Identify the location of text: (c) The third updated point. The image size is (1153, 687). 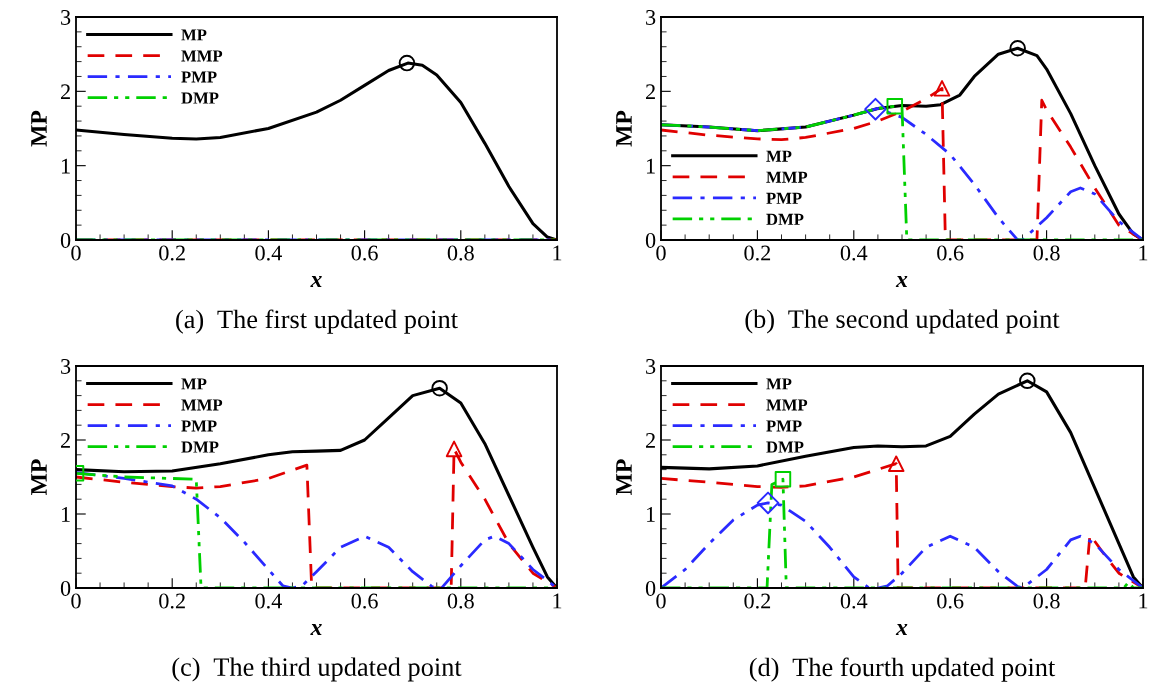
(317, 669).